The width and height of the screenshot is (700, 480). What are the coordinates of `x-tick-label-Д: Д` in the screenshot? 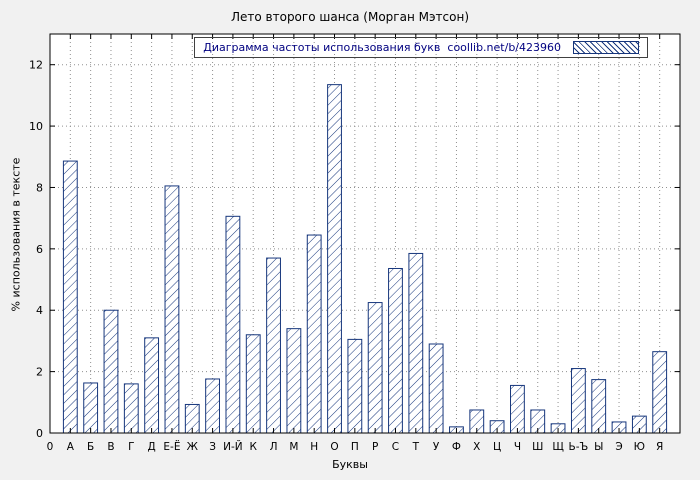 It's located at (152, 447).